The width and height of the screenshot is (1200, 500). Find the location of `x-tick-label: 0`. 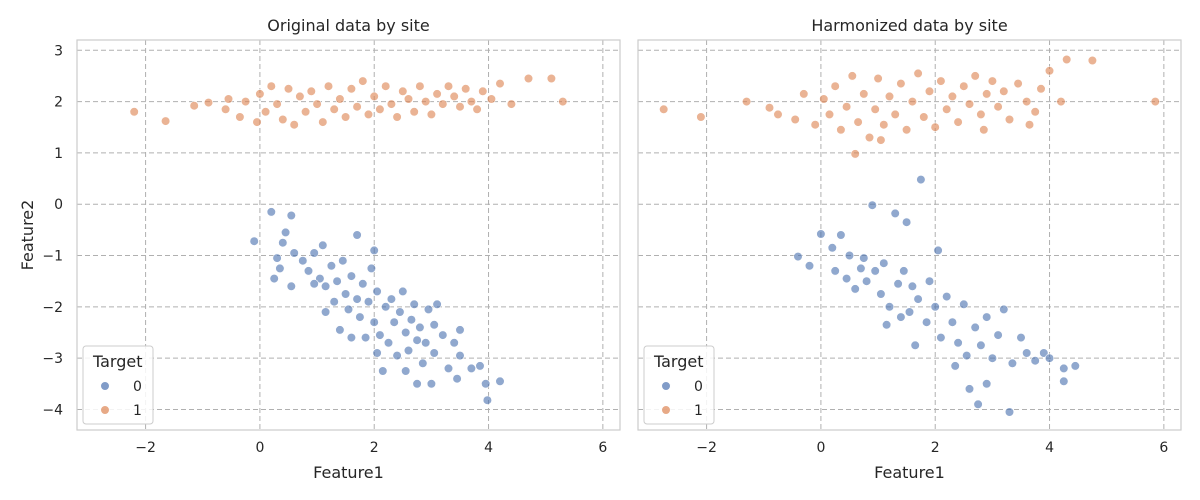

x-tick-label: 0 is located at coordinates (820, 448).